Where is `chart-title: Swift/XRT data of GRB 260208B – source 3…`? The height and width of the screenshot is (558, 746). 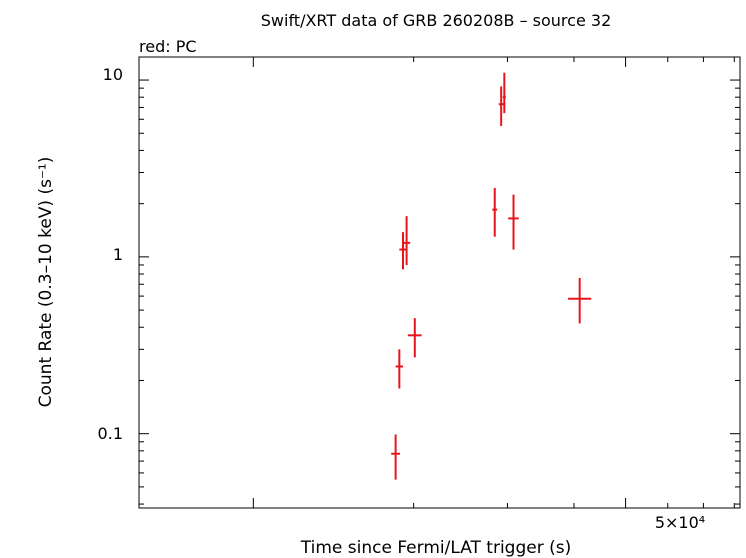
chart-title: Swift/XRT data of GRB 260208B – source 3… is located at coordinates (436, 20).